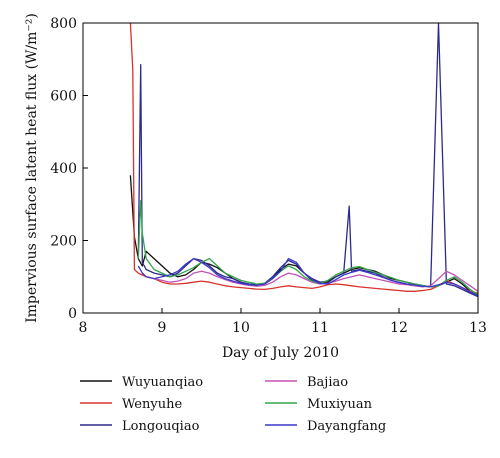 The height and width of the screenshot is (458, 500). Describe the element at coordinates (478, 328) in the screenshot. I see `x-tick-label: 13` at that location.